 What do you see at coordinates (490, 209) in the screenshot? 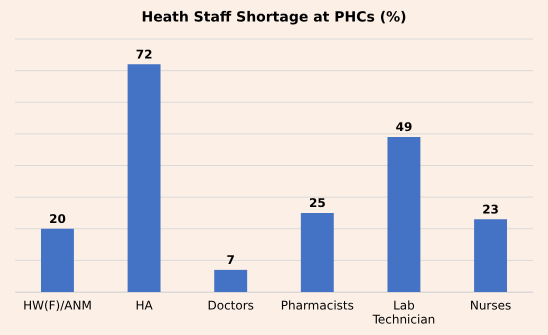
I see `data-label: 23` at bounding box center [490, 209].